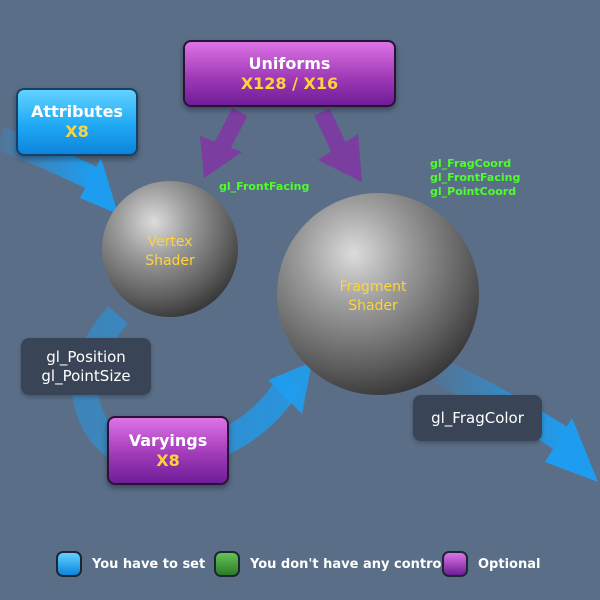 This screenshot has height=600, width=600. What do you see at coordinates (473, 191) in the screenshot?
I see `point-coord-label: gl_PointCoord` at bounding box center [473, 191].